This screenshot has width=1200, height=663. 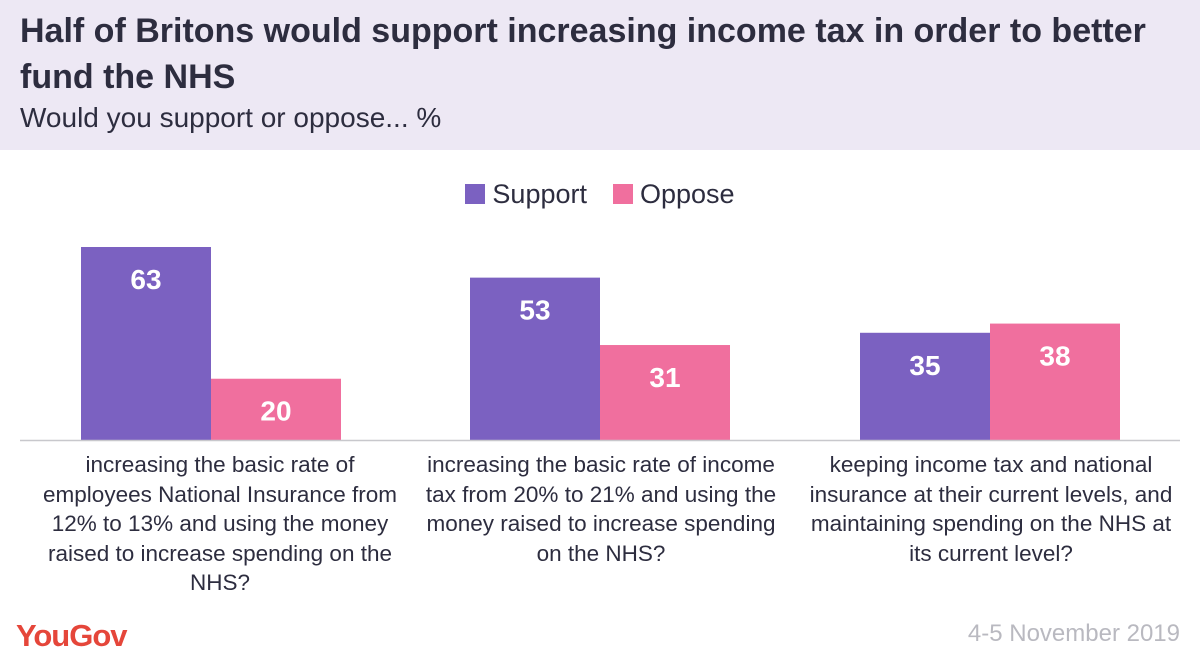 What do you see at coordinates (72, 635) in the screenshot?
I see `yougov-logo: YouGov` at bounding box center [72, 635].